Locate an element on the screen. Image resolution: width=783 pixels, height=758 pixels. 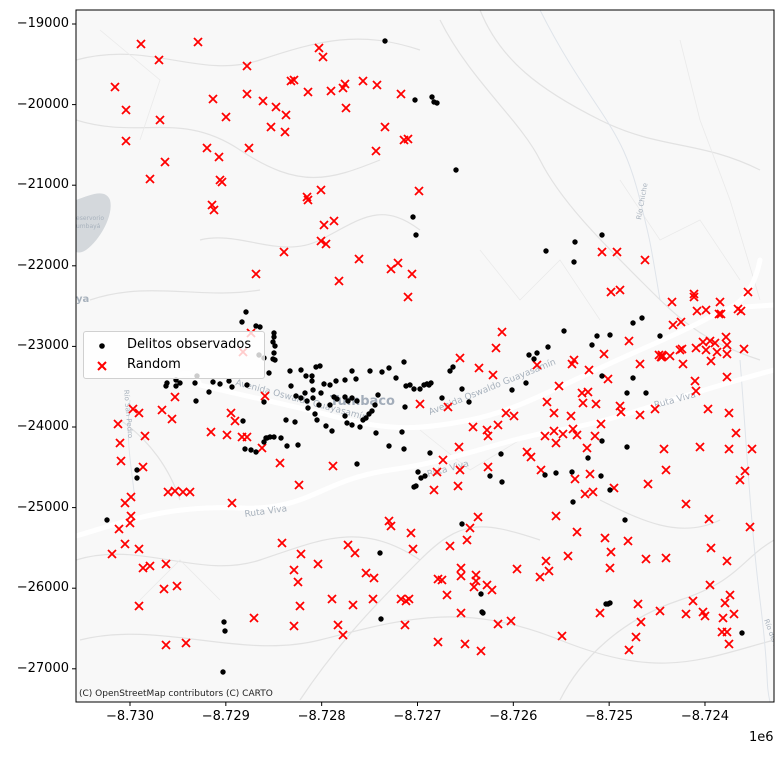
y-tick-label: −20000 is located at coordinates (42, 104).